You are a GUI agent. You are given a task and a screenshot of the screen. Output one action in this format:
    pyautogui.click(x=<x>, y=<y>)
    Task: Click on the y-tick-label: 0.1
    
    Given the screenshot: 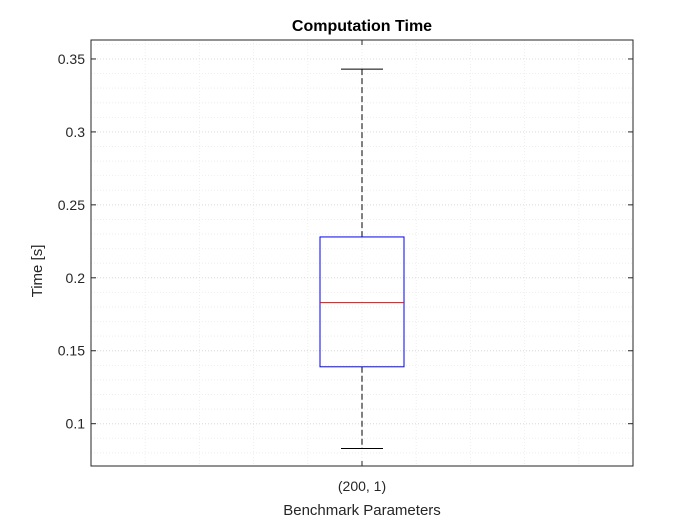 What is the action you would take?
    pyautogui.click(x=76, y=424)
    